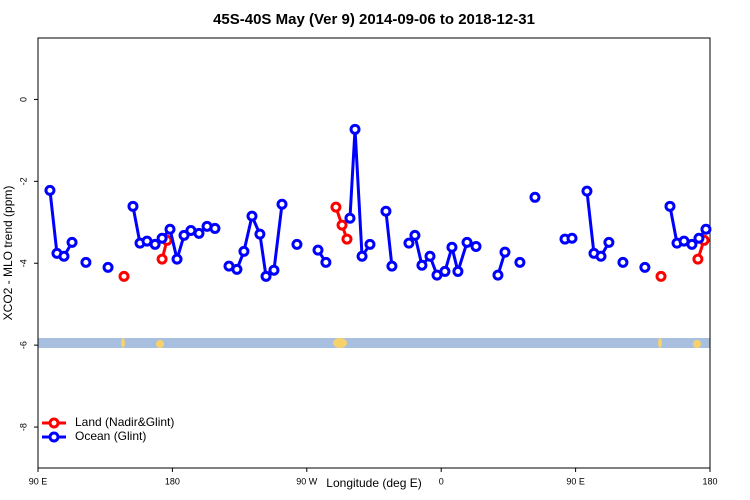 The width and height of the screenshot is (750, 500). I want to click on y-tick-label: -4, so click(23, 263).